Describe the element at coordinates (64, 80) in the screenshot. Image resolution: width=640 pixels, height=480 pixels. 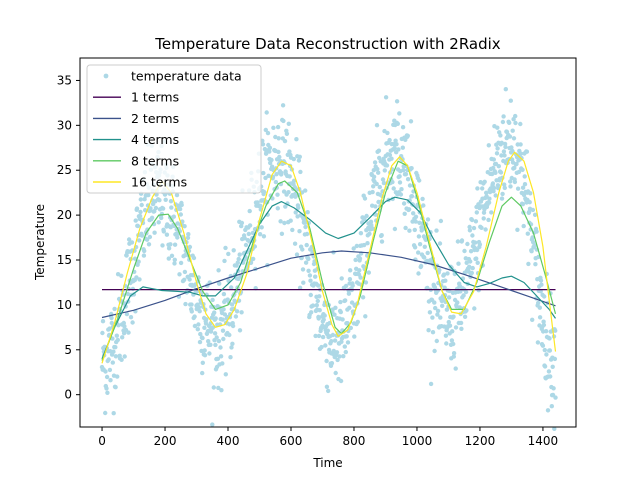
I see `y-tick-label: 35` at that location.